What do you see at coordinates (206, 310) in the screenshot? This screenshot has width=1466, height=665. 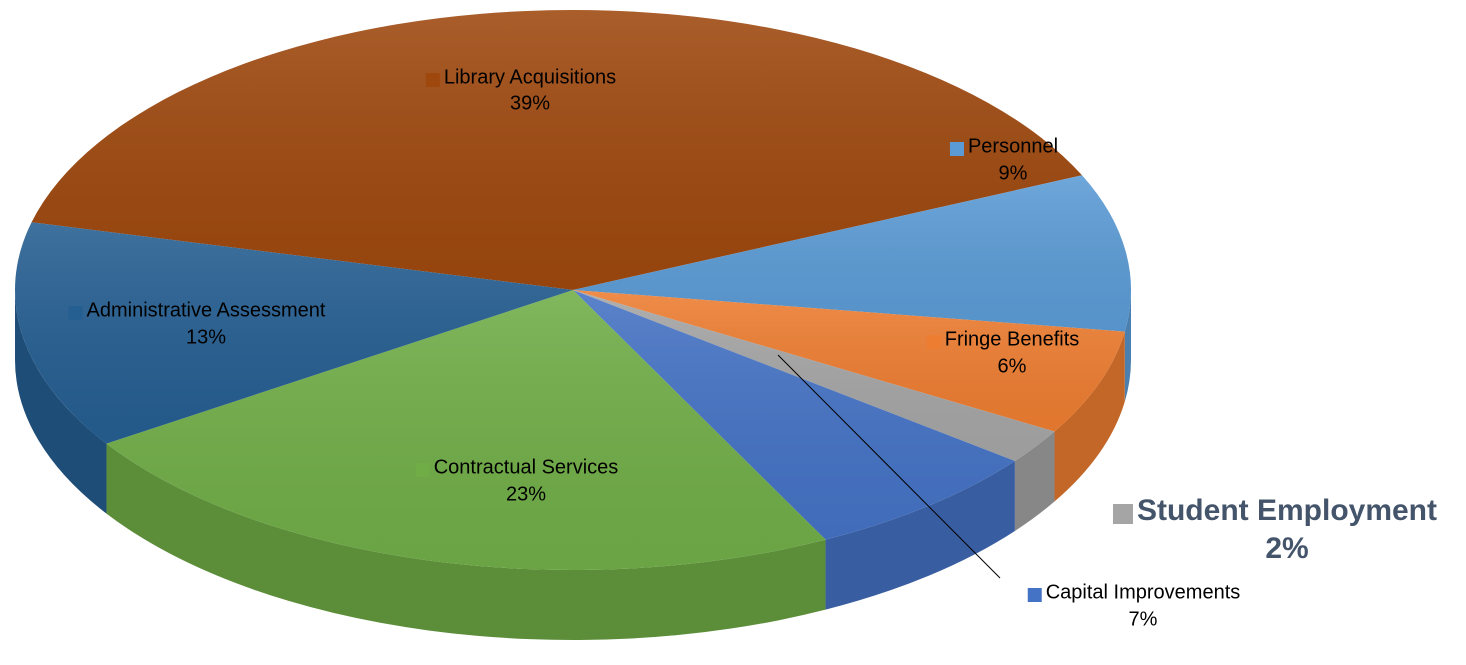 I see `label-name: Administrative Assessment` at bounding box center [206, 310].